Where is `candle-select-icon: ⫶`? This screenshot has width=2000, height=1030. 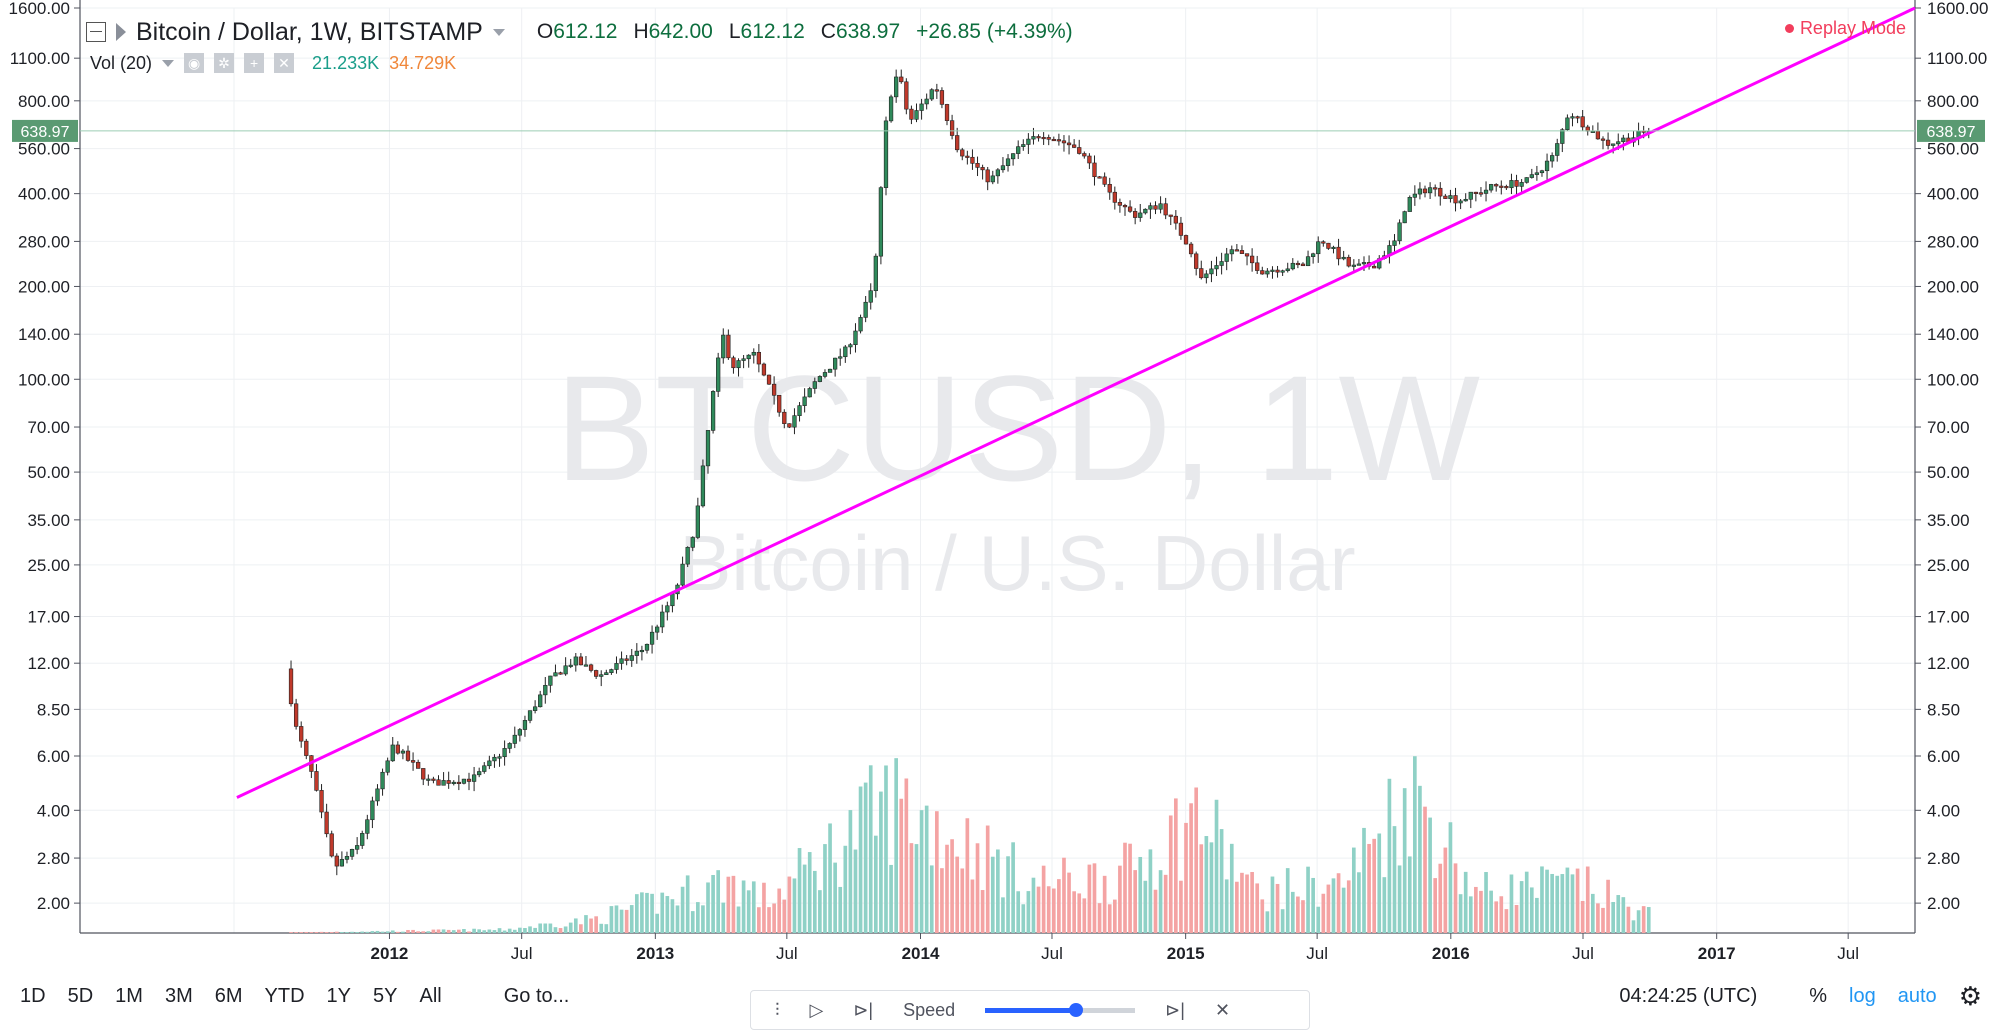
candle-select-icon: ⫶ is located at coordinates (777, 1009).